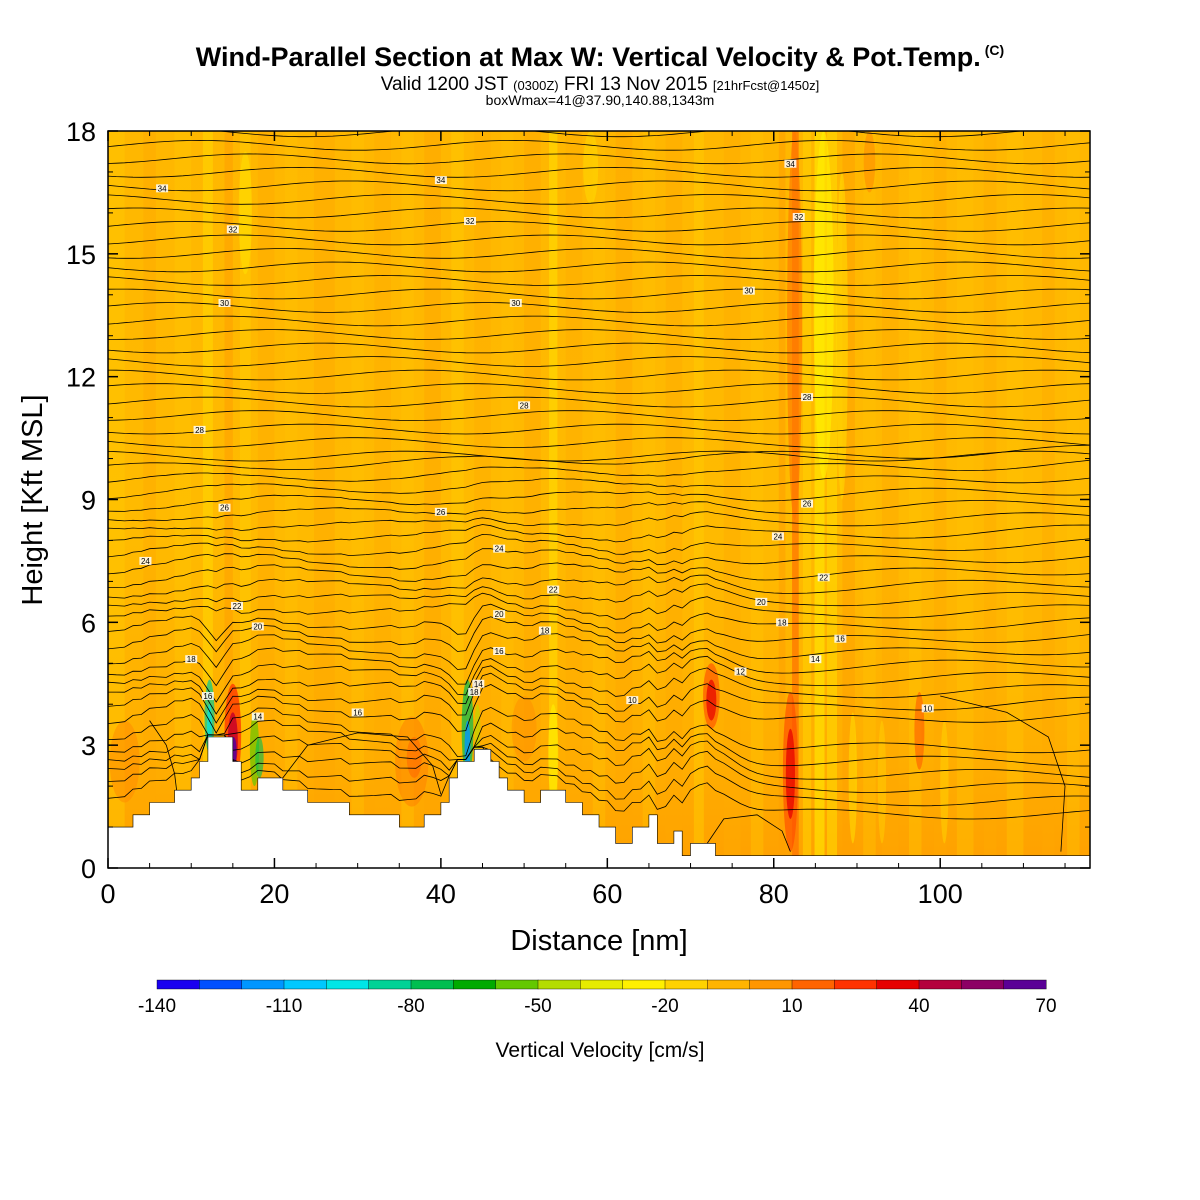  I want to click on upper-band-yellow, so click(823, 305).